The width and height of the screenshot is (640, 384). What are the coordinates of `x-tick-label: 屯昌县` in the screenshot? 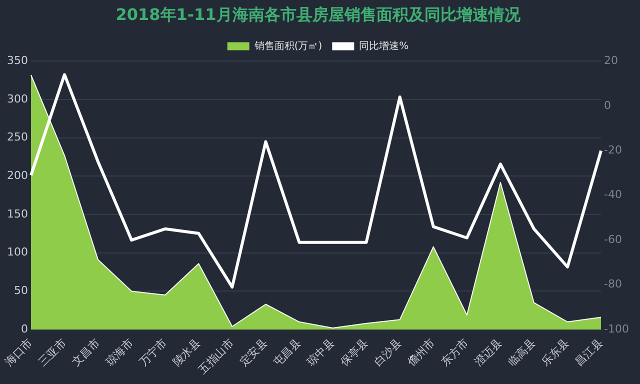 It's located at (287, 352).